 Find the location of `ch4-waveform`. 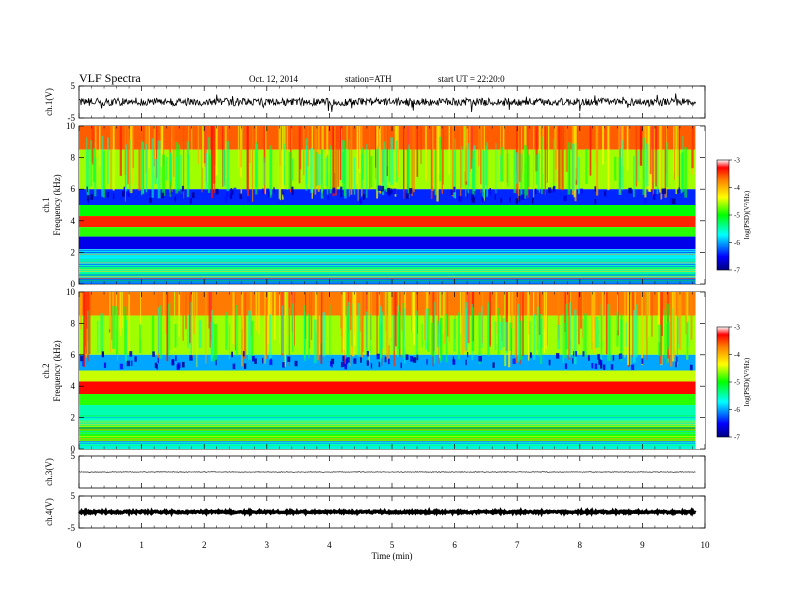

ch4-waveform is located at coordinates (387, 512).